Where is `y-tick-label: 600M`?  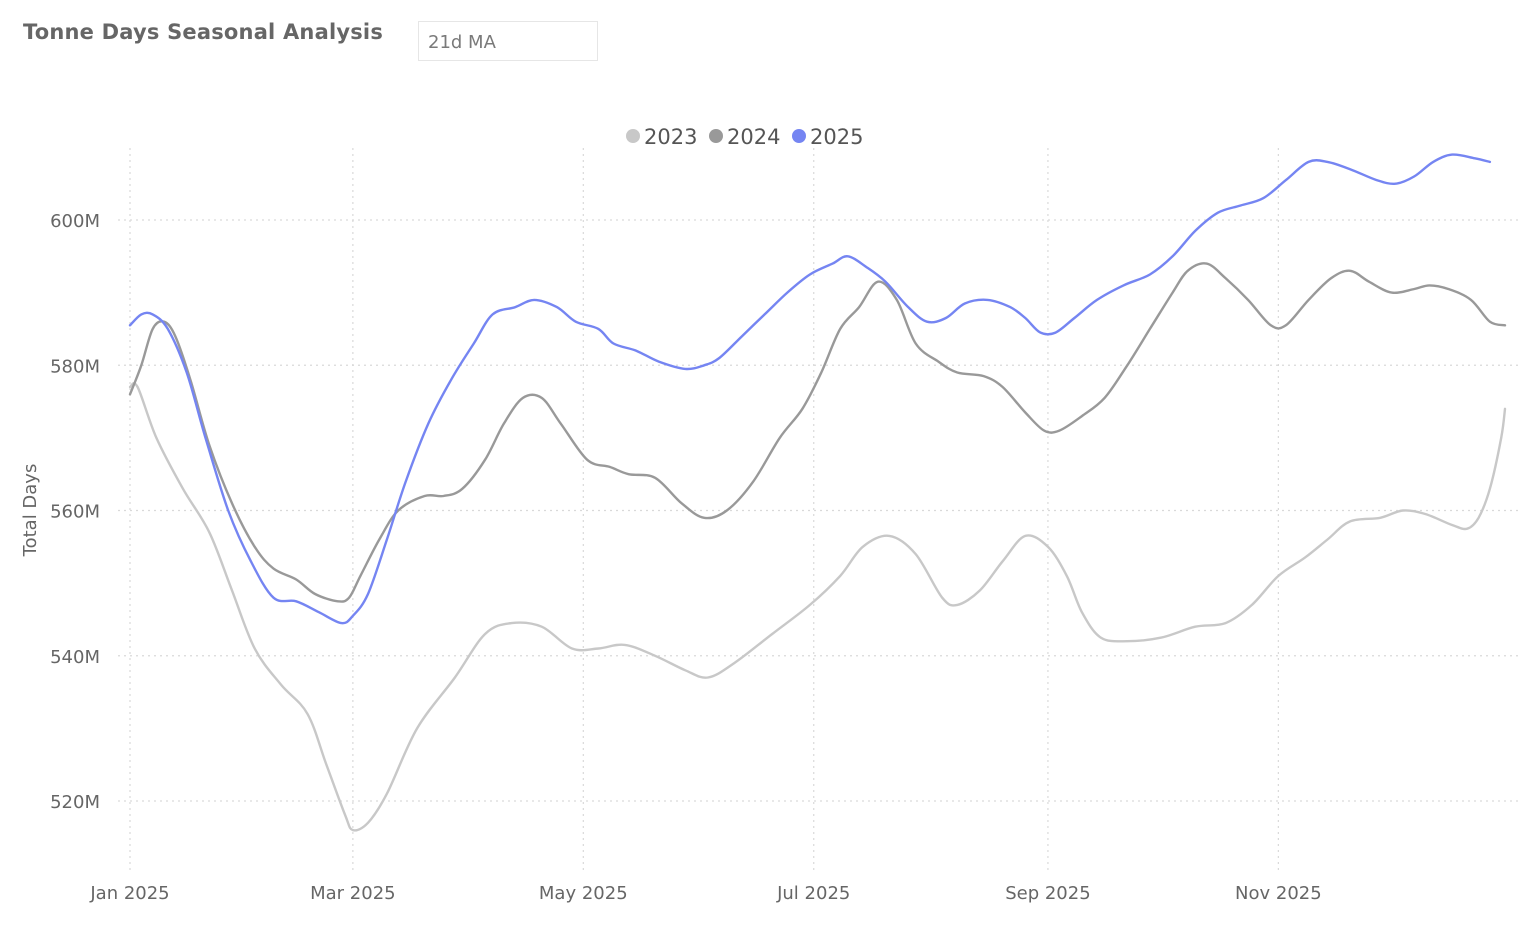
y-tick-label: 600M is located at coordinates (75, 221).